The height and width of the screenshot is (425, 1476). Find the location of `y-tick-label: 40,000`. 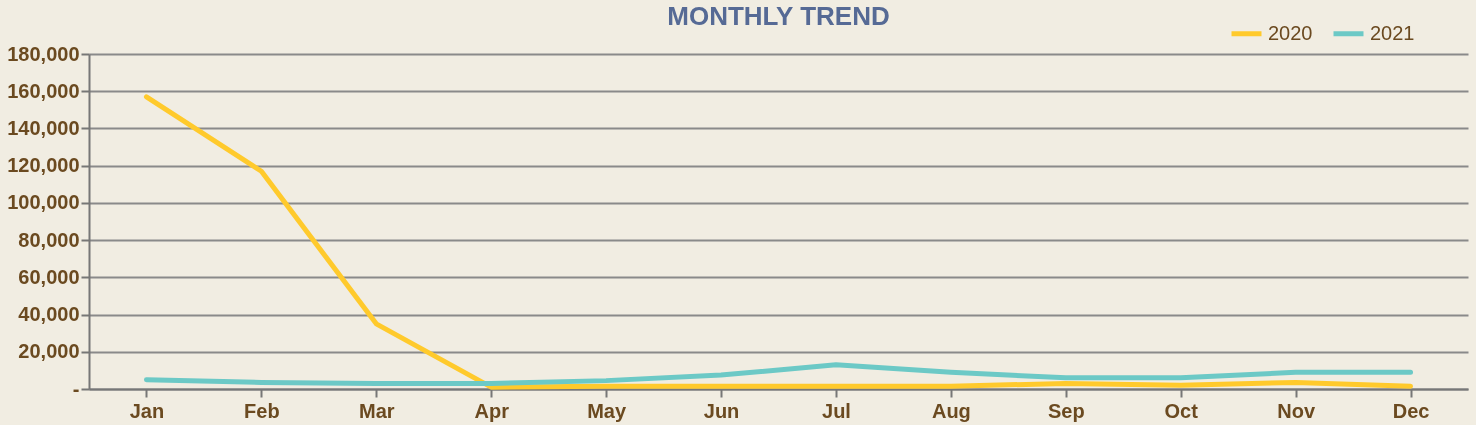

y-tick-label: 40,000 is located at coordinates (49, 314).